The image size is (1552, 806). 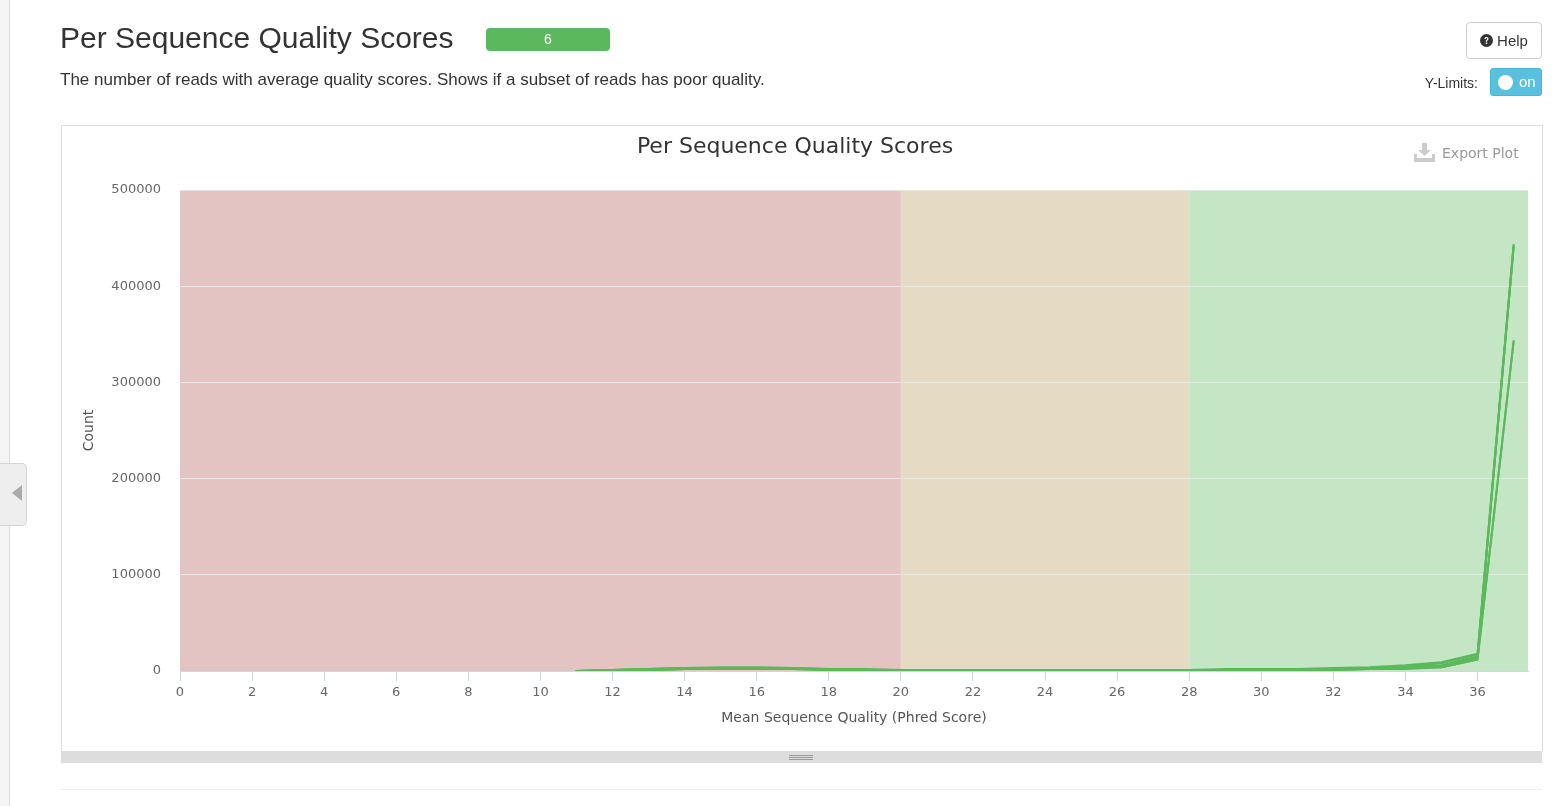 I want to click on x-tick-label: 20, so click(x=901, y=692).